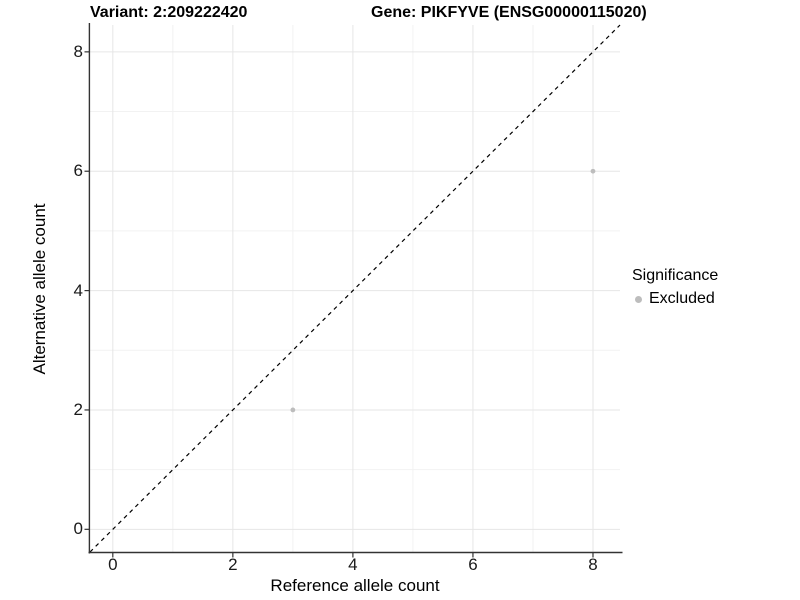  I want to click on y-tick-label: 2, so click(78, 409).